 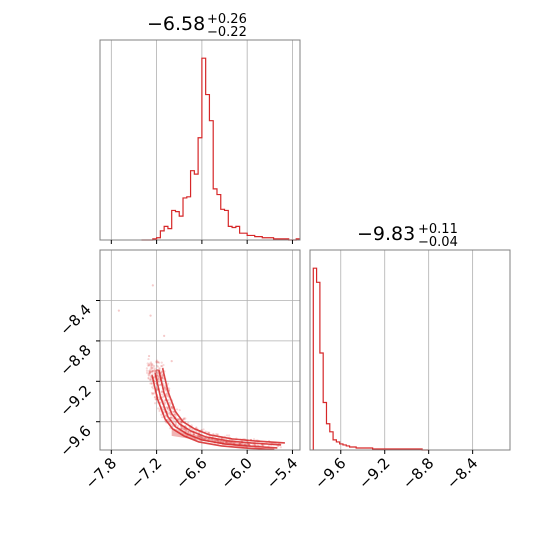 I want to click on y1-tick-label: −9.6, so click(x=75, y=441).